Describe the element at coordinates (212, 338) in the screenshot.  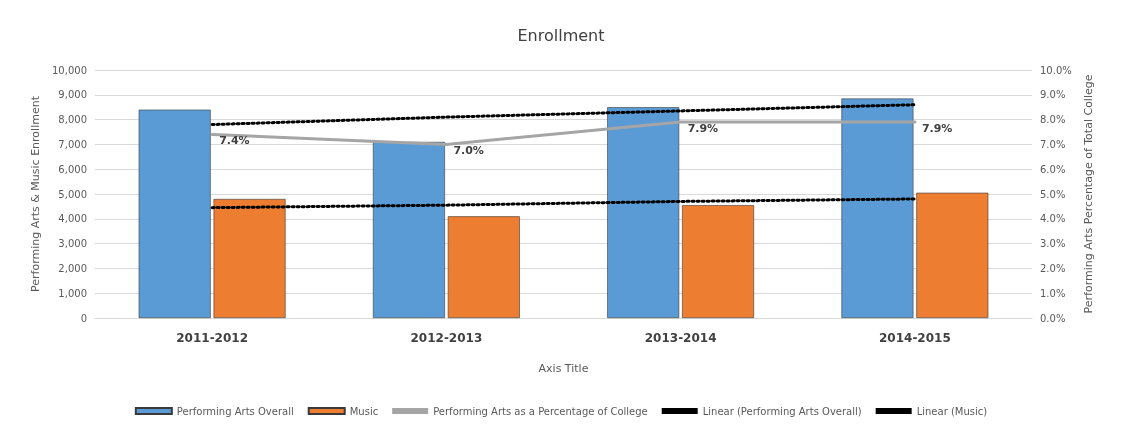
I see `x-tick-label: 2011-2012` at that location.